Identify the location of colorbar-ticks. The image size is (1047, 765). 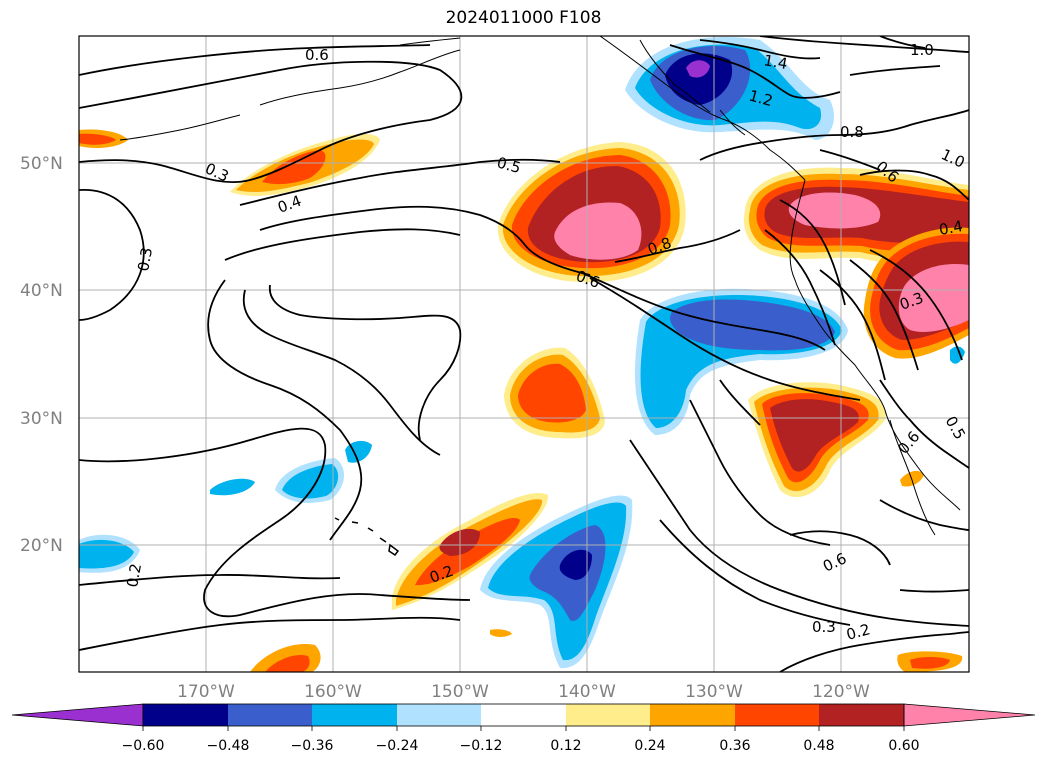
(523, 728).